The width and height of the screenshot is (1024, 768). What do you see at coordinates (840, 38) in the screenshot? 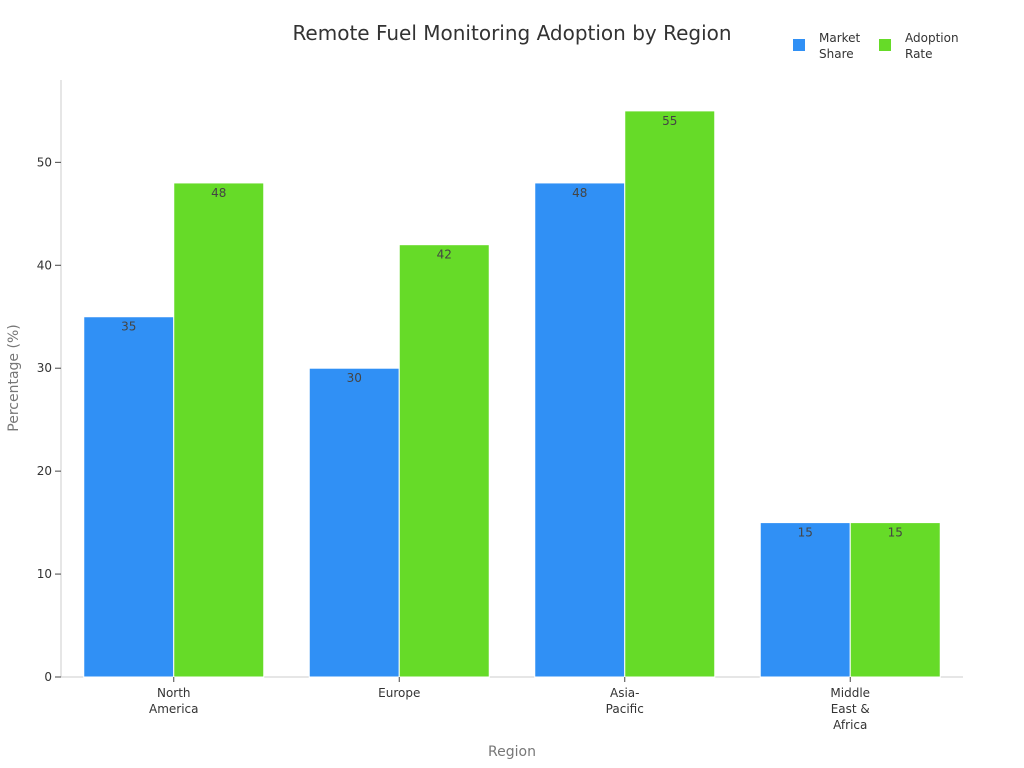
I see `legend-label-line: Market` at bounding box center [840, 38].